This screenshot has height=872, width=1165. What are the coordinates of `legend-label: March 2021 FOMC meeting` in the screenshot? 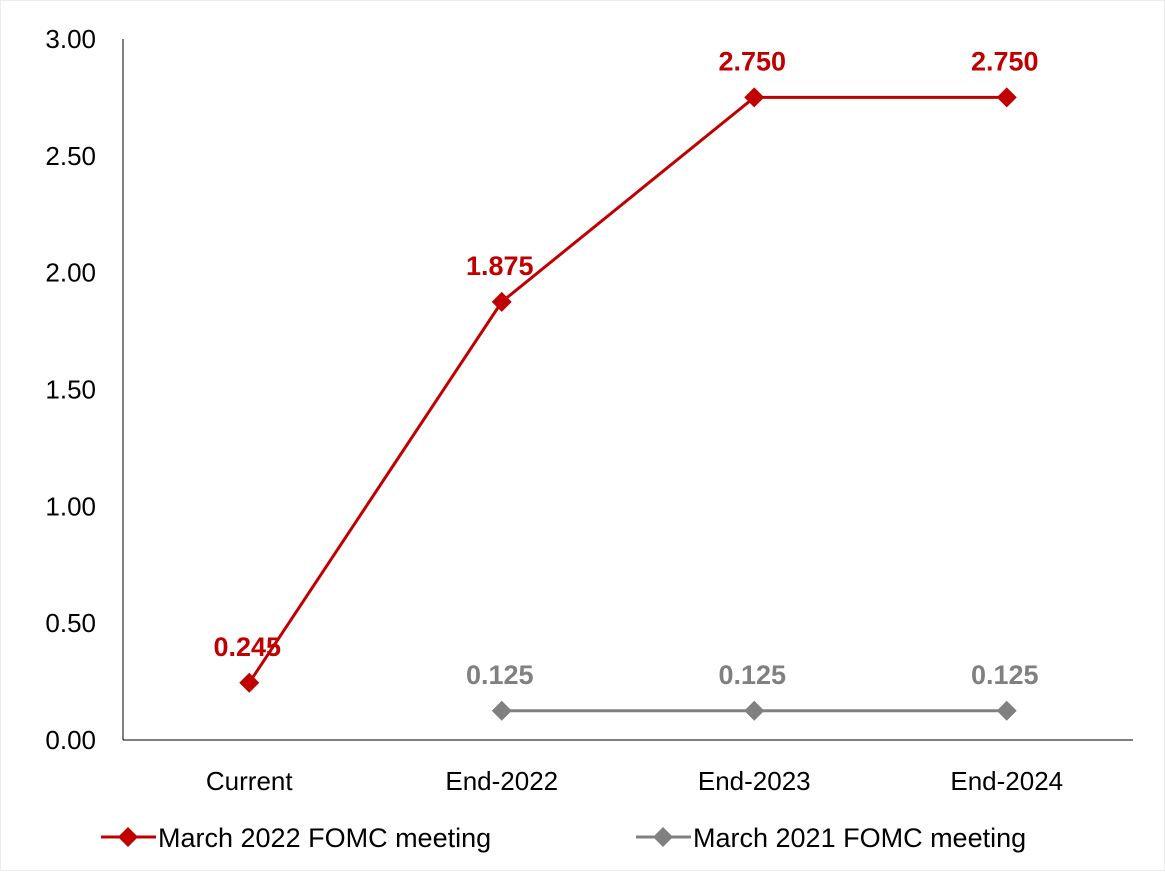 It's located at (859, 838).